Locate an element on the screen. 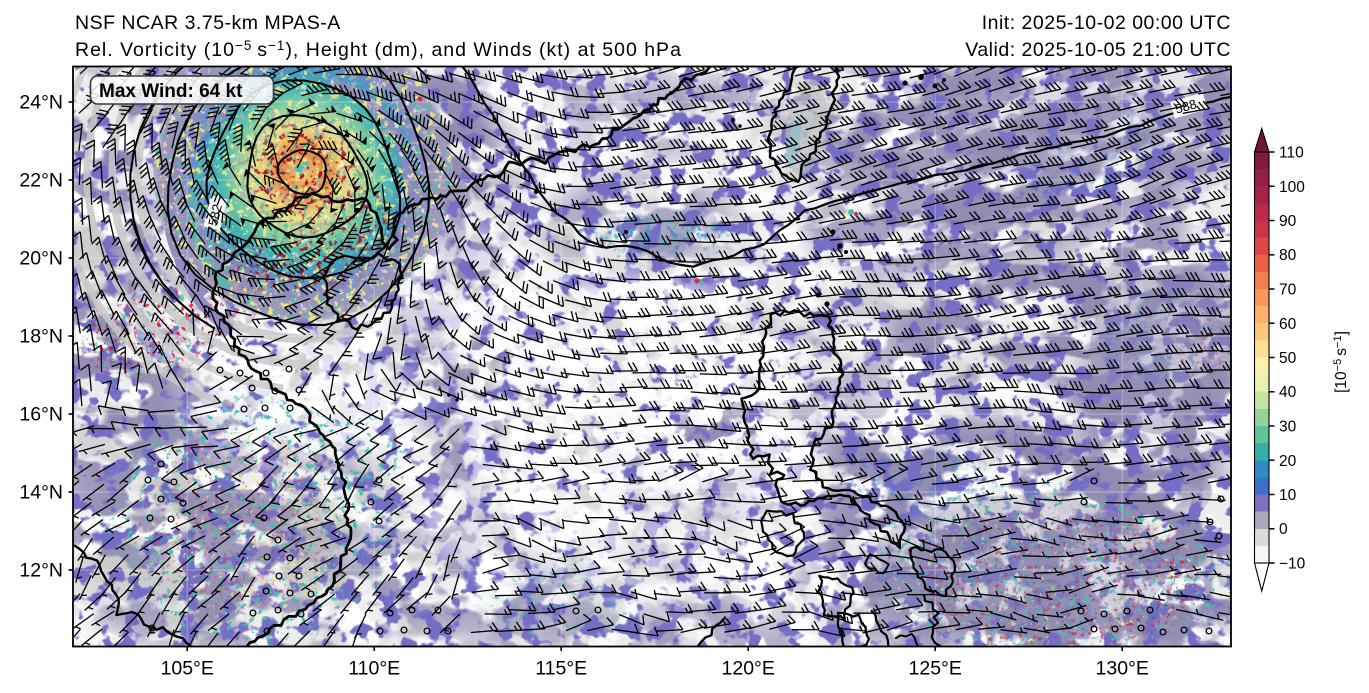 The image size is (1369, 693). svg-text: 70 is located at coordinates (1288, 290).